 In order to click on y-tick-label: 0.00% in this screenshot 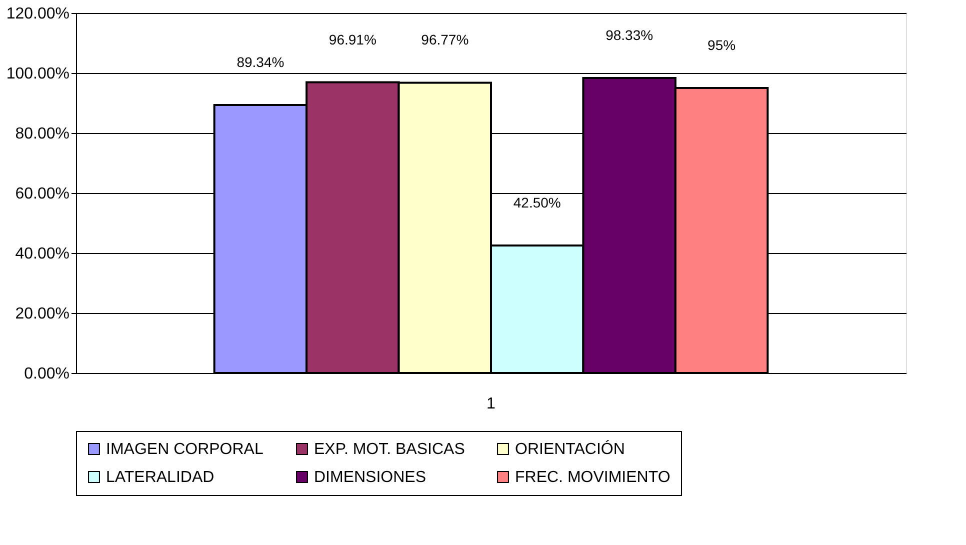, I will do `click(47, 374)`.